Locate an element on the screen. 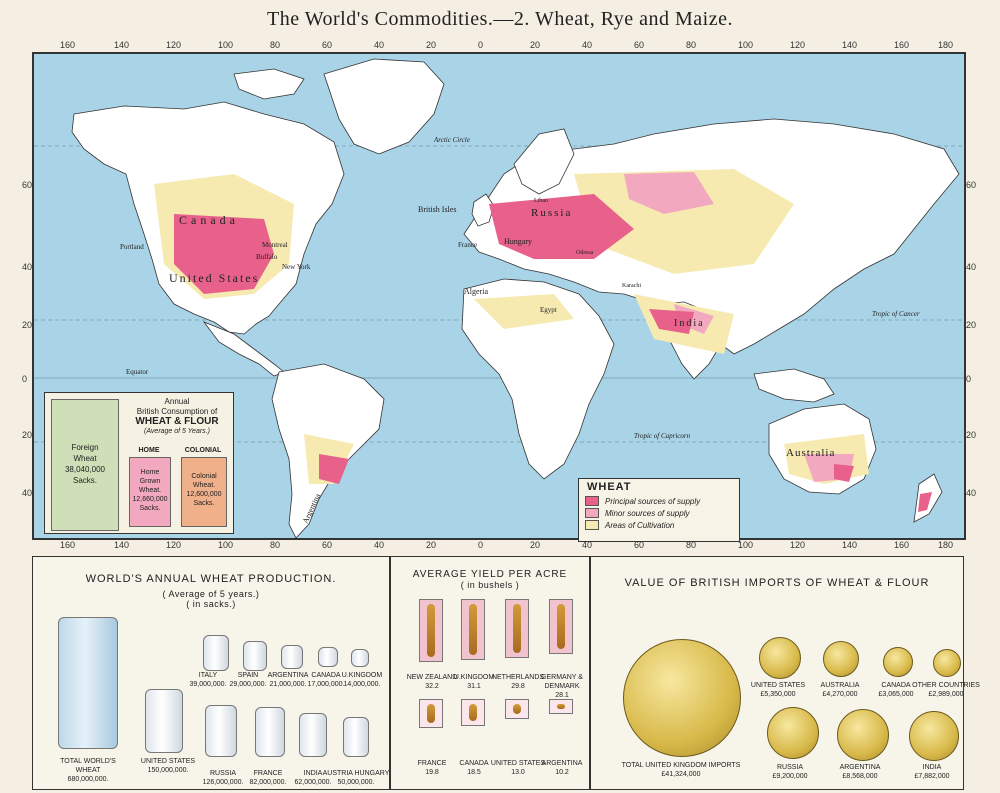  total-imports-caption: TOTAL UNITED KINGDOM IMPORTS £41,324,000 is located at coordinates (681, 770).